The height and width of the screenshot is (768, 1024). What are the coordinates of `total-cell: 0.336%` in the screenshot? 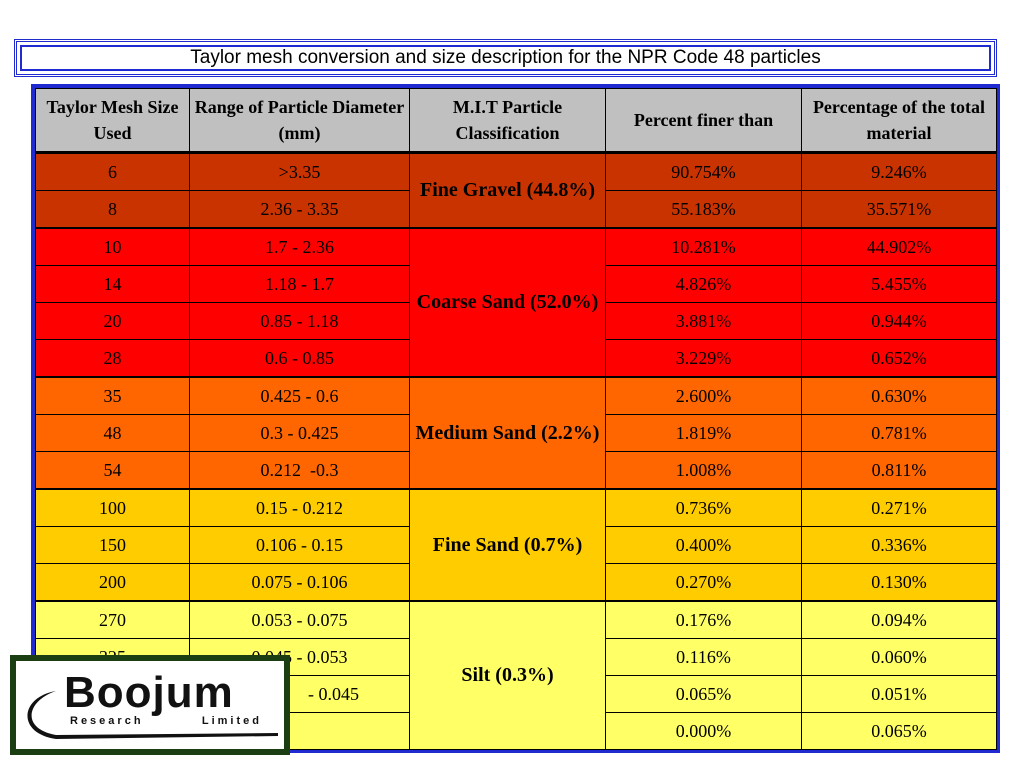 It's located at (899, 545).